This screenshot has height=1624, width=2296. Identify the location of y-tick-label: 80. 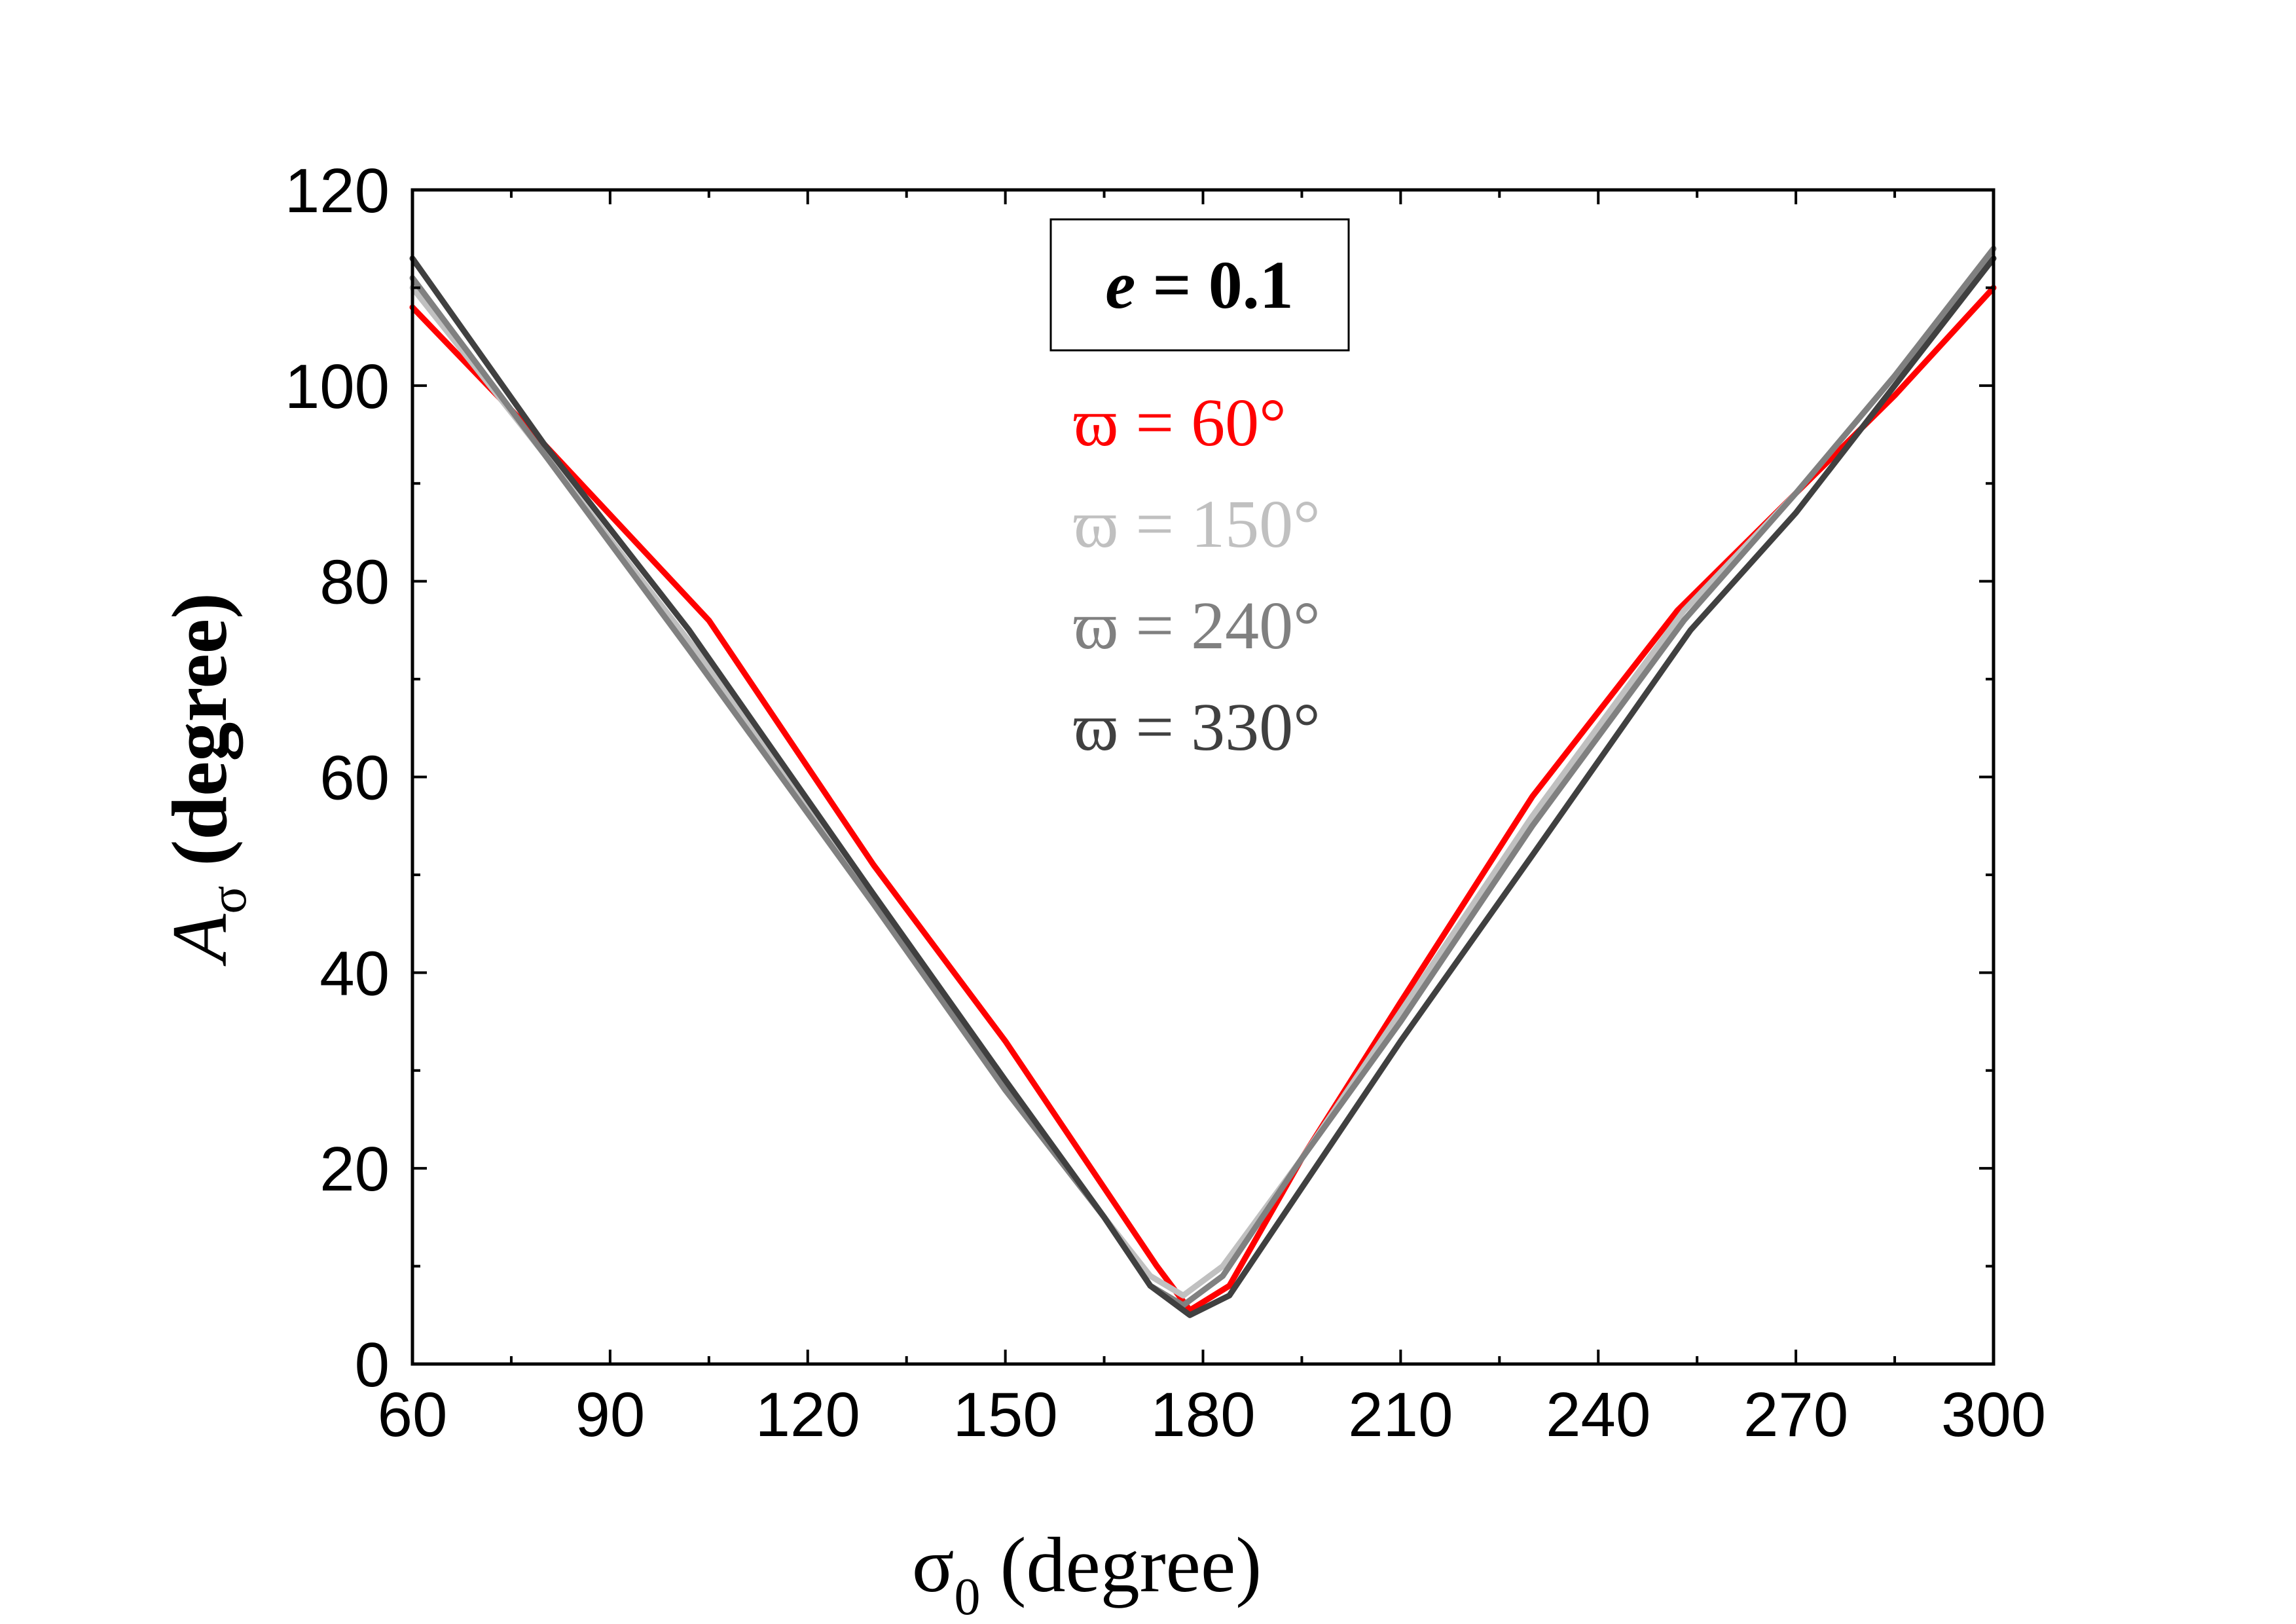
(354, 582).